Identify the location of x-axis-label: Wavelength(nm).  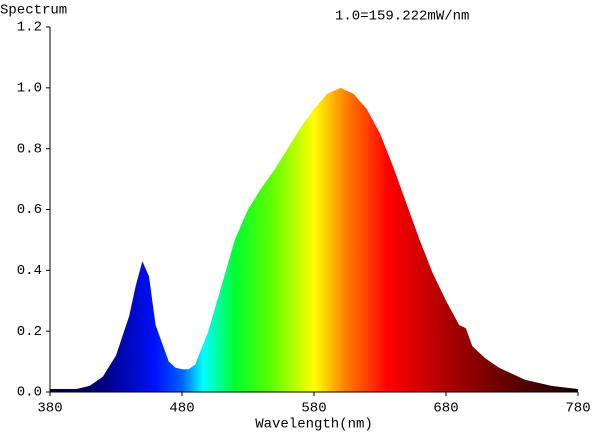
(314, 425).